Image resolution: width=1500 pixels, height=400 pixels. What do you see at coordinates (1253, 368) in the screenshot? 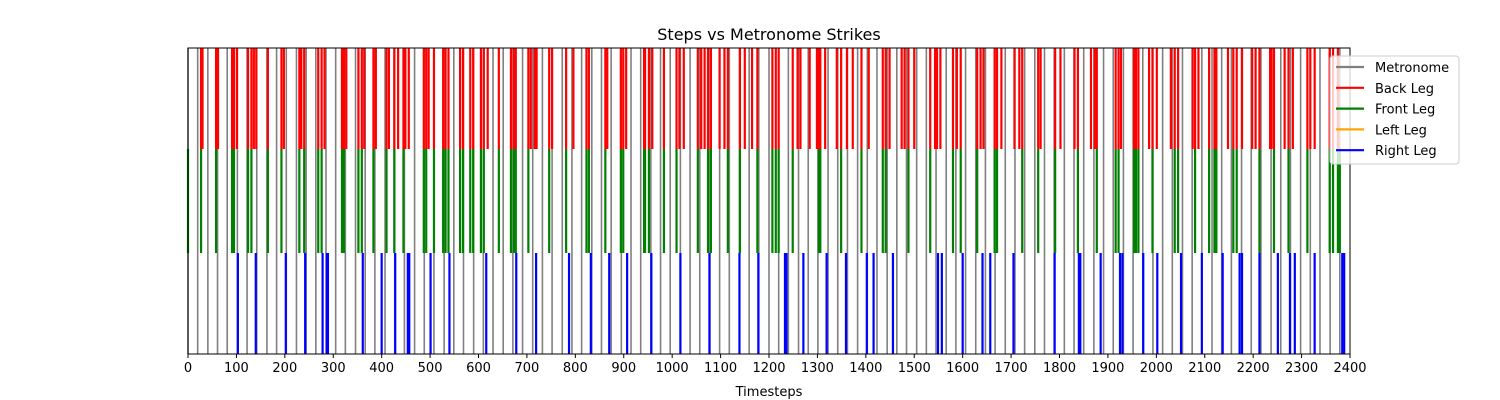
I see `x-tick-label: 2200` at bounding box center [1253, 368].